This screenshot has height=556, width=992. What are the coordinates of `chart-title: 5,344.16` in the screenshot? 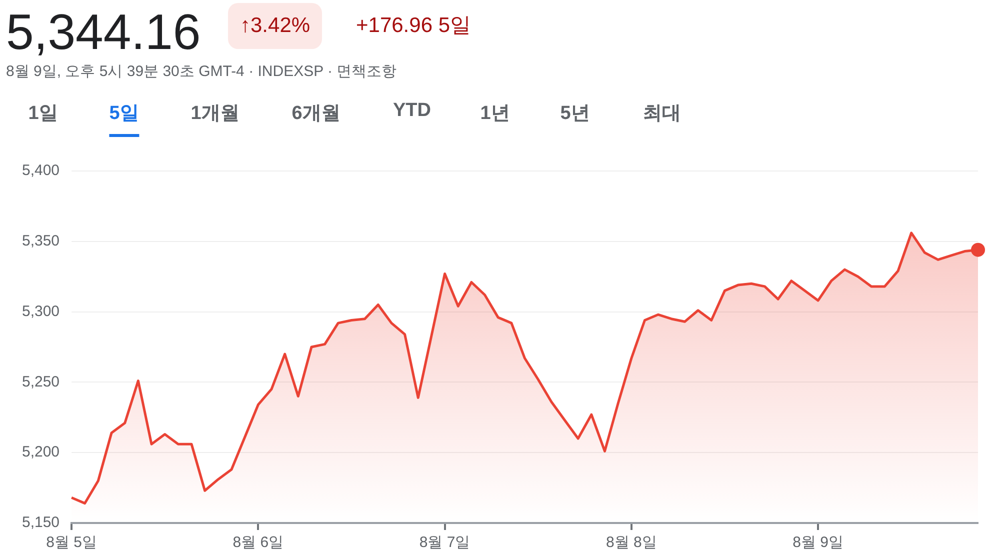 It's located at (103, 32).